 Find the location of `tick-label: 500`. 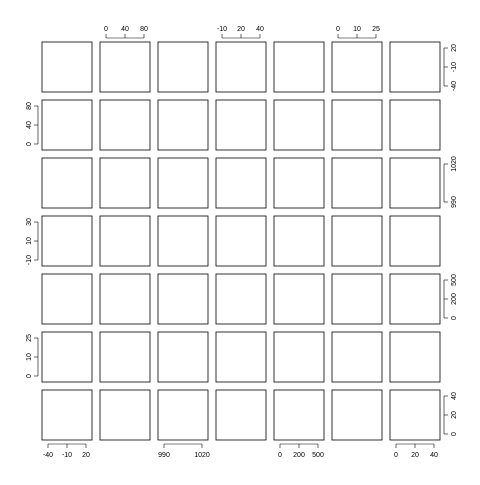

tick-label: 500 is located at coordinates (318, 455).